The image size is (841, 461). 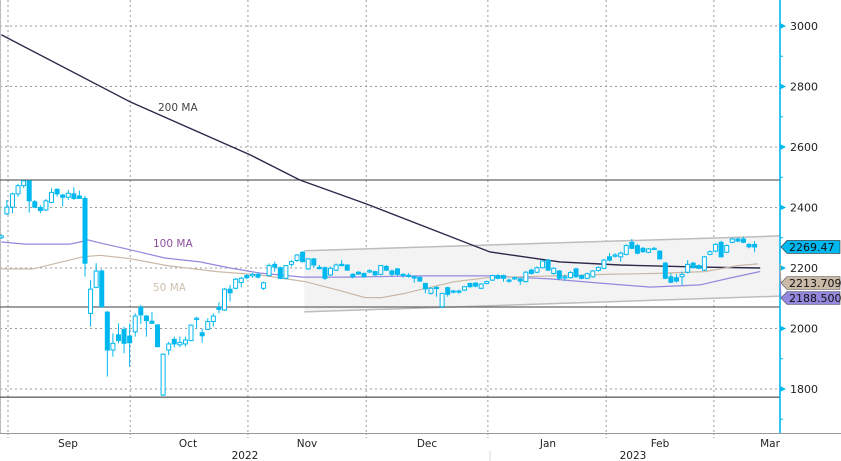 What do you see at coordinates (810, 288) in the screenshot?
I see `ma100-price-tag: 2188.5008` at bounding box center [810, 288].